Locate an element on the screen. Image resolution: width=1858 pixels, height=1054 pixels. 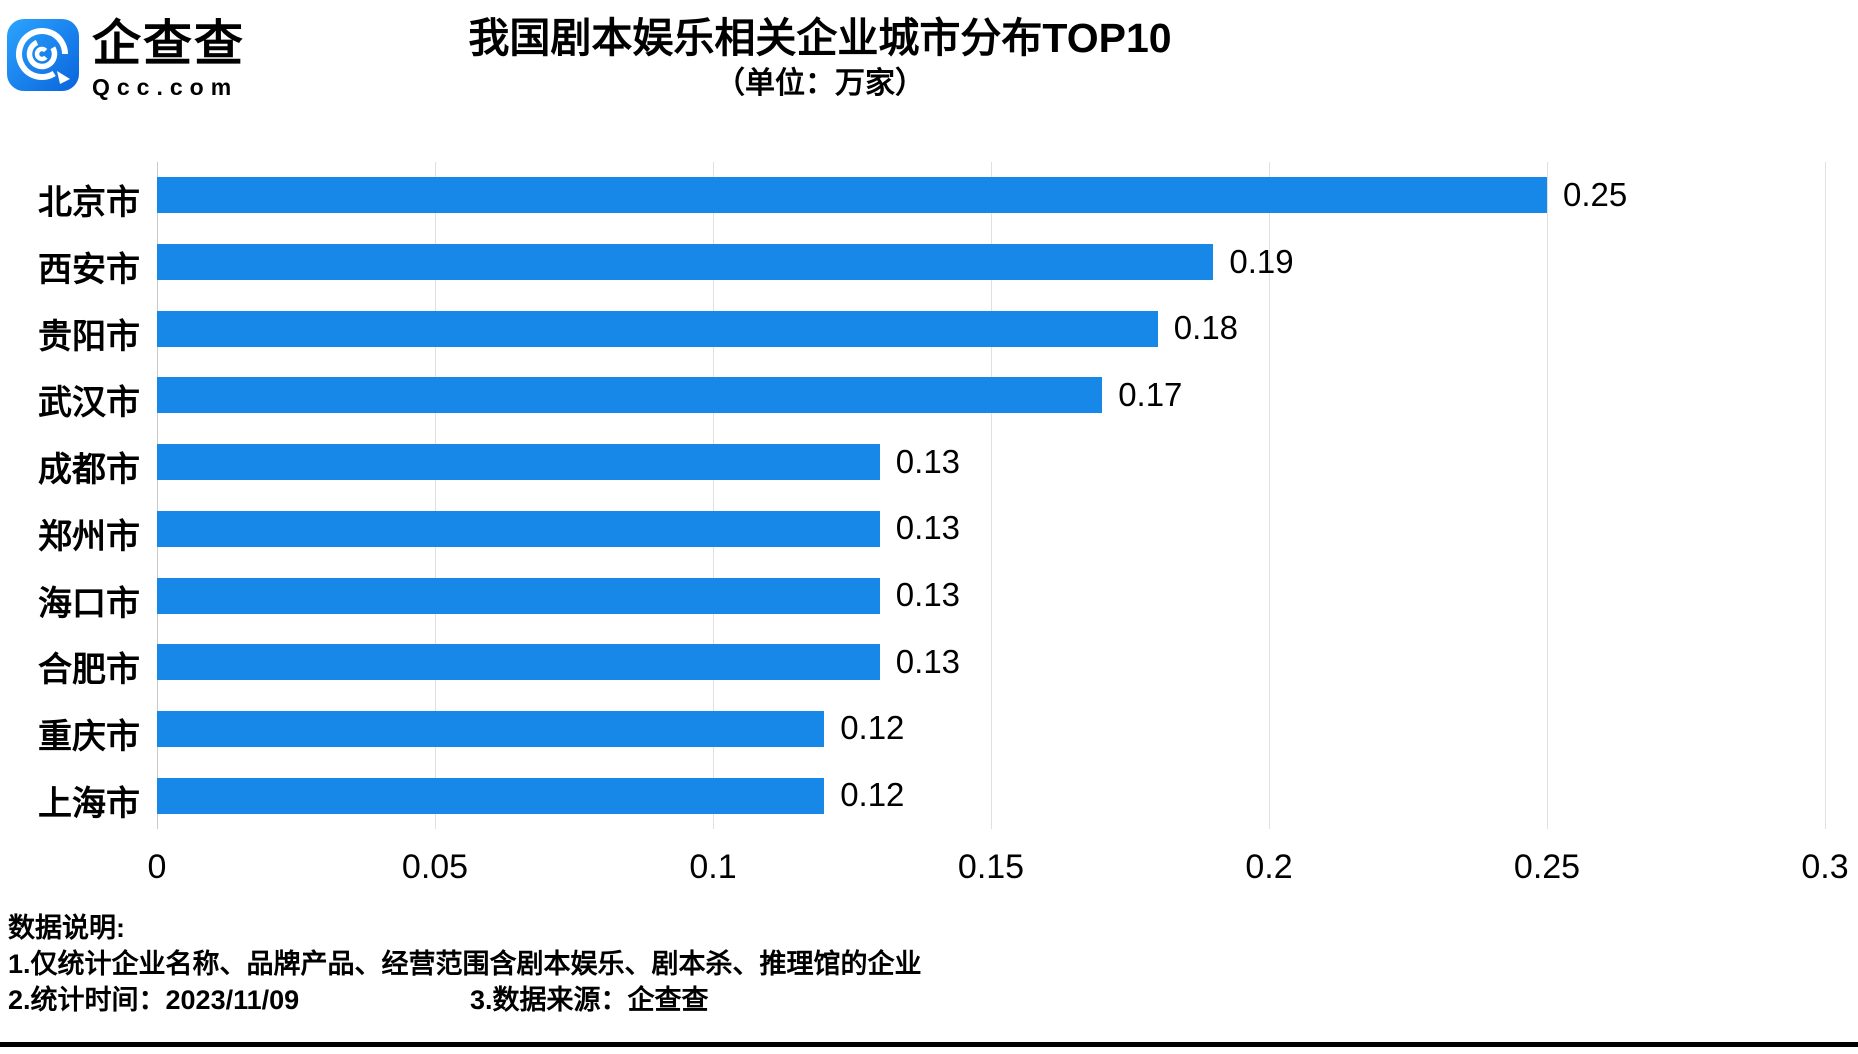
logo-domain: Qcc.com is located at coordinates (165, 87).